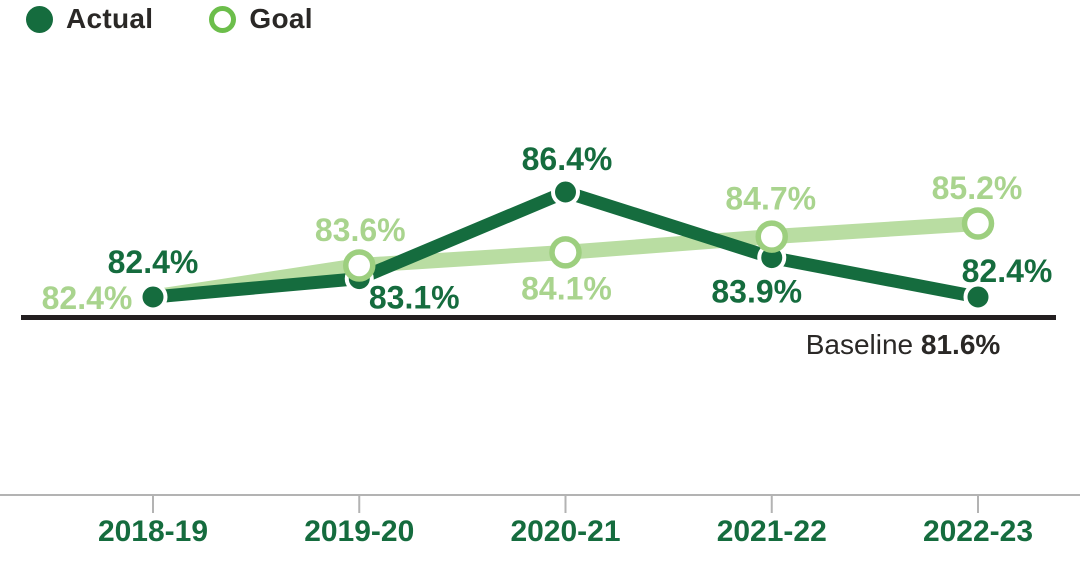 Image resolution: width=1080 pixels, height=579 pixels. Describe the element at coordinates (540, 495) in the screenshot. I see `x-axis-line` at that location.